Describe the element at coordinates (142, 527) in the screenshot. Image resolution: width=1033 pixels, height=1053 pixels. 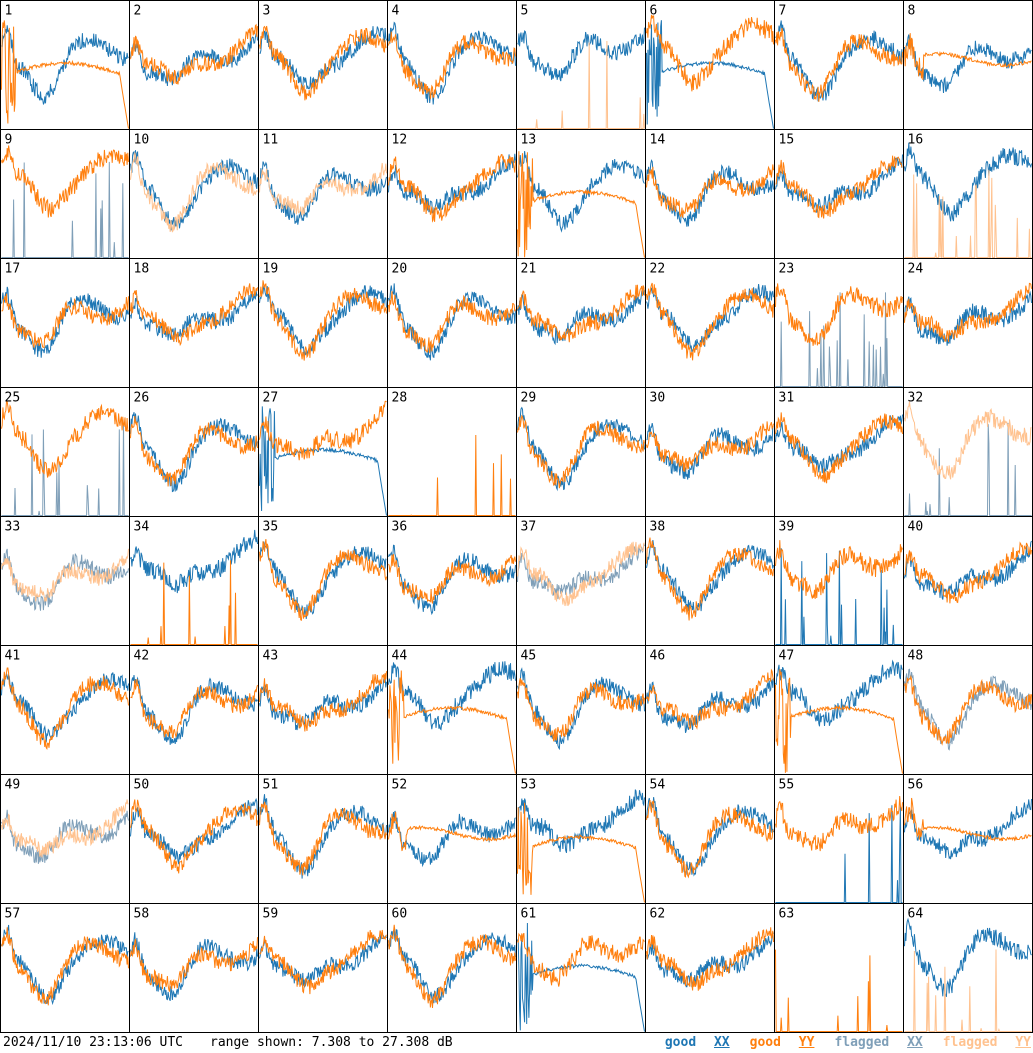
I see `panel-number: 34` at that location.